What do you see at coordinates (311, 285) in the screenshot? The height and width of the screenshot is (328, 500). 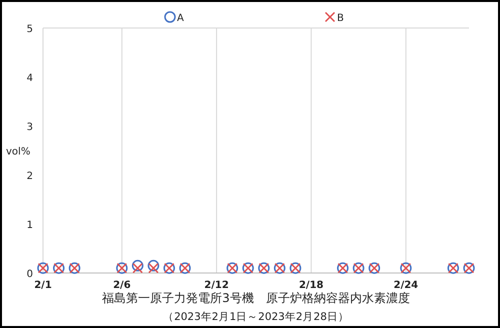 I see `x-tick-label: 2/18` at bounding box center [311, 285].